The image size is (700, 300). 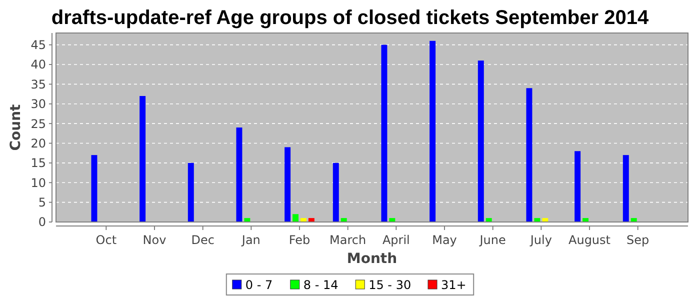 I want to click on x-tick-label: Nov, so click(x=154, y=240).